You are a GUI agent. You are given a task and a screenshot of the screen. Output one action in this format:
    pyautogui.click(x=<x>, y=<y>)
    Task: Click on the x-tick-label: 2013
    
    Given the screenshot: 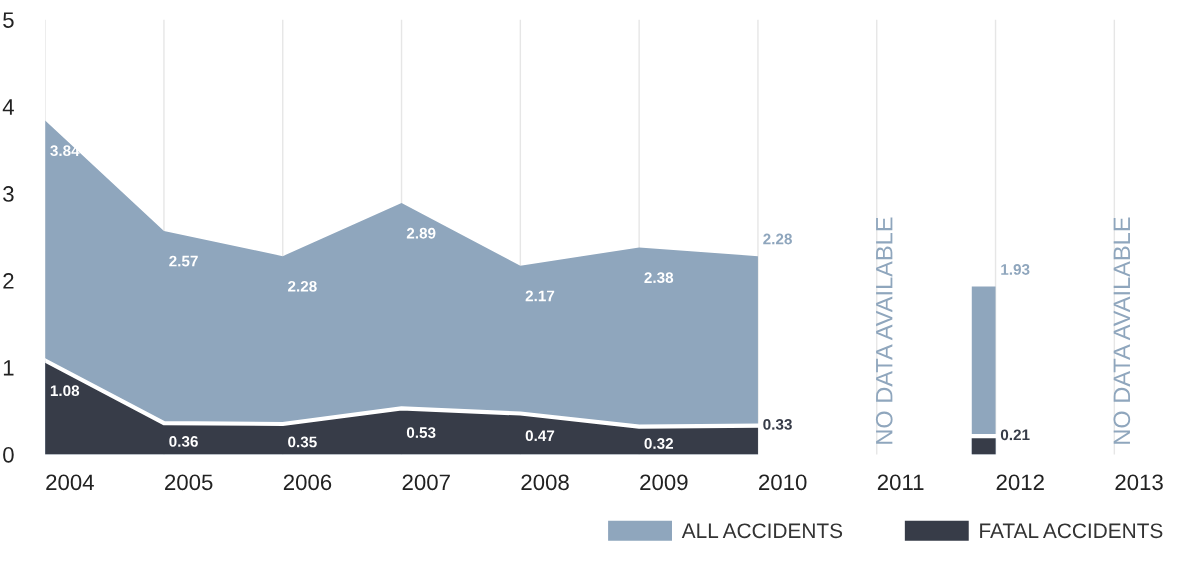 What is the action you would take?
    pyautogui.click(x=1139, y=482)
    